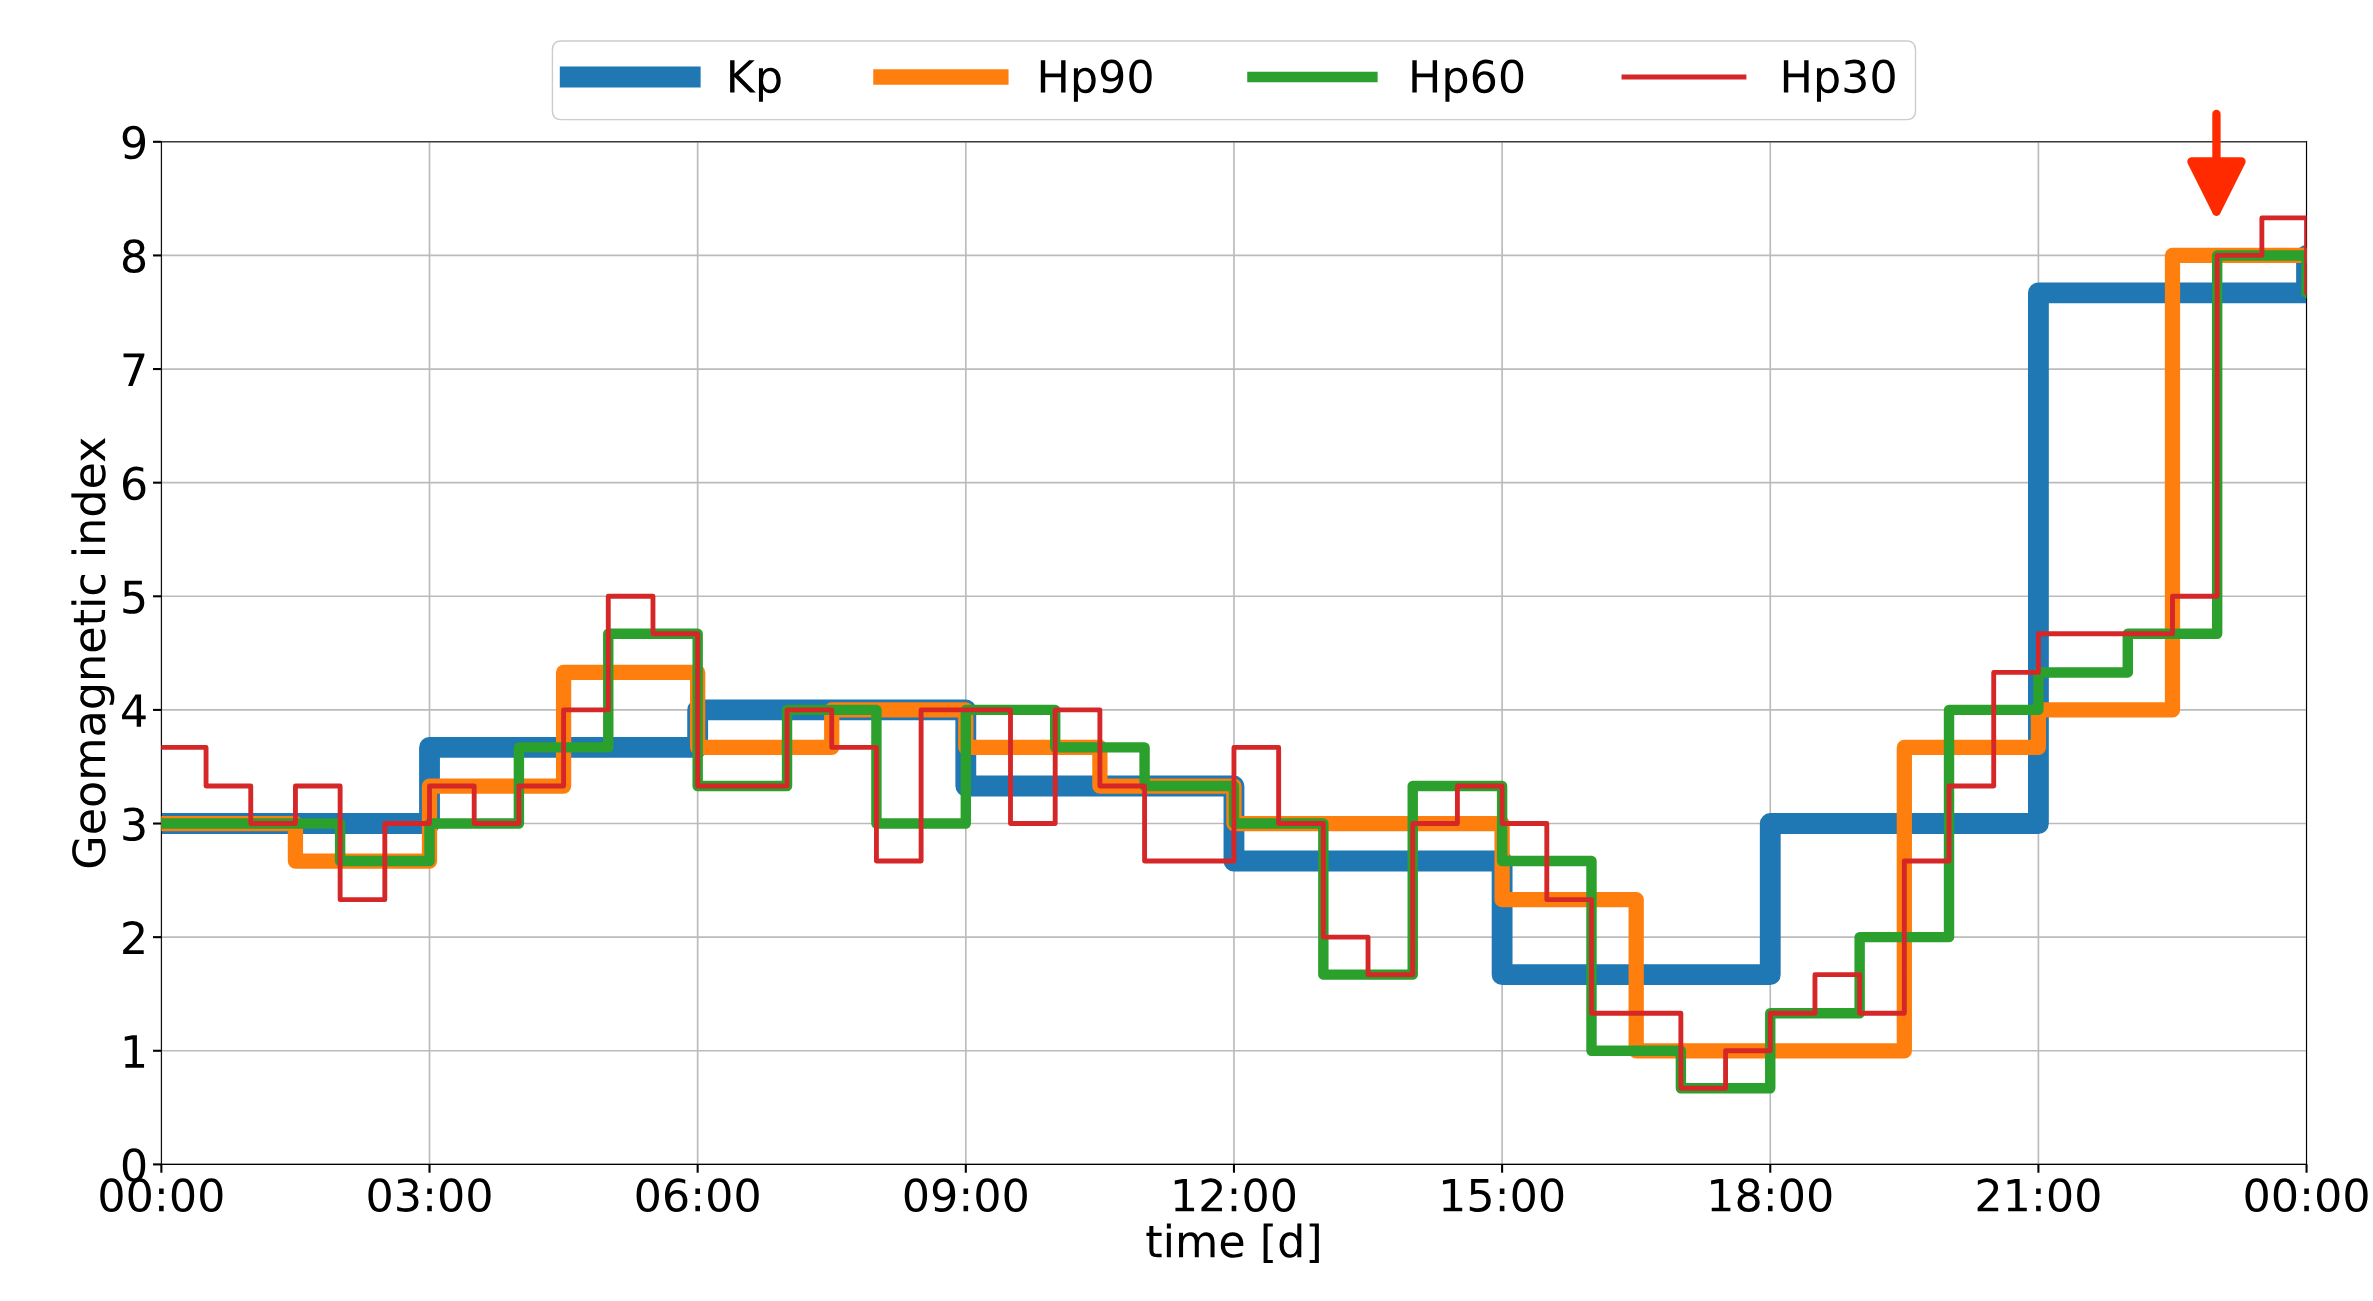  I want to click on x-axis-title: time [d], so click(1232, 1243).